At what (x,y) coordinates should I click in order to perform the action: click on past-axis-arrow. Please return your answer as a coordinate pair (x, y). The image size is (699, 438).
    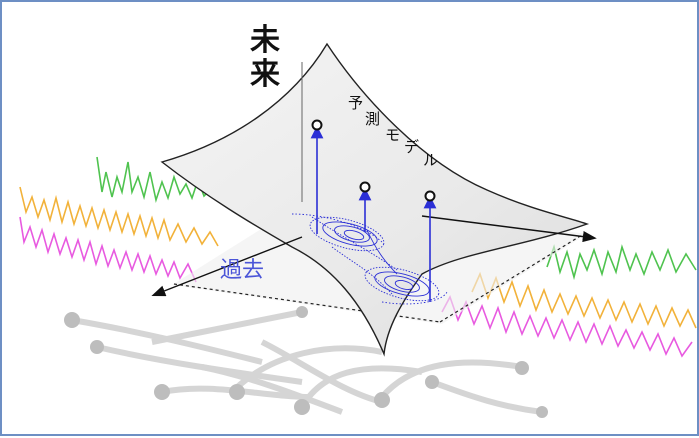
    Looking at the image, I should click on (227, 266).